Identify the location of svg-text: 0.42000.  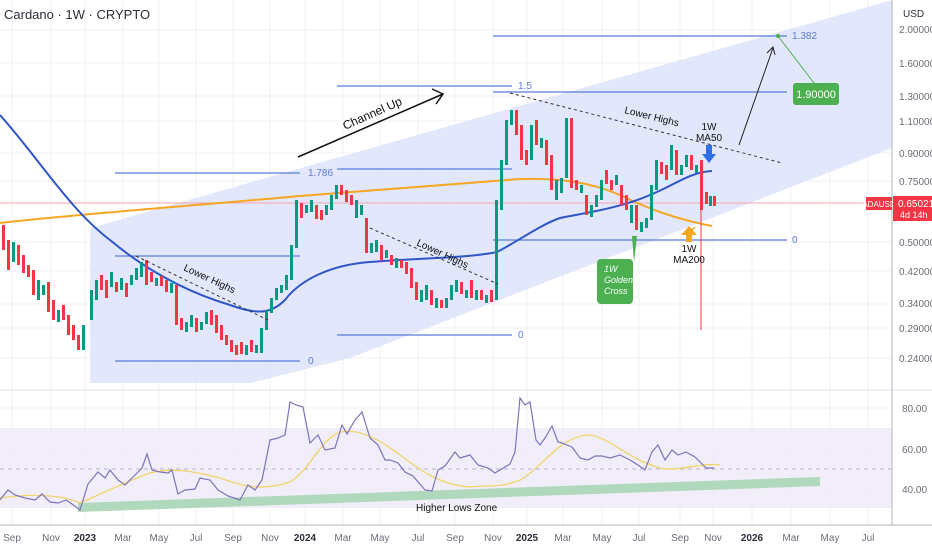
(915, 272).